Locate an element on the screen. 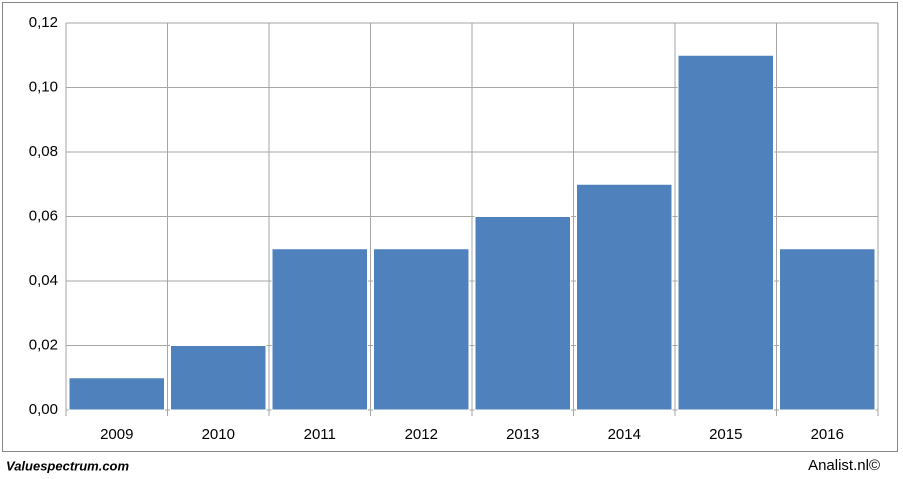 The height and width of the screenshot is (479, 903). y-tick-label: 0,02 is located at coordinates (43, 344).